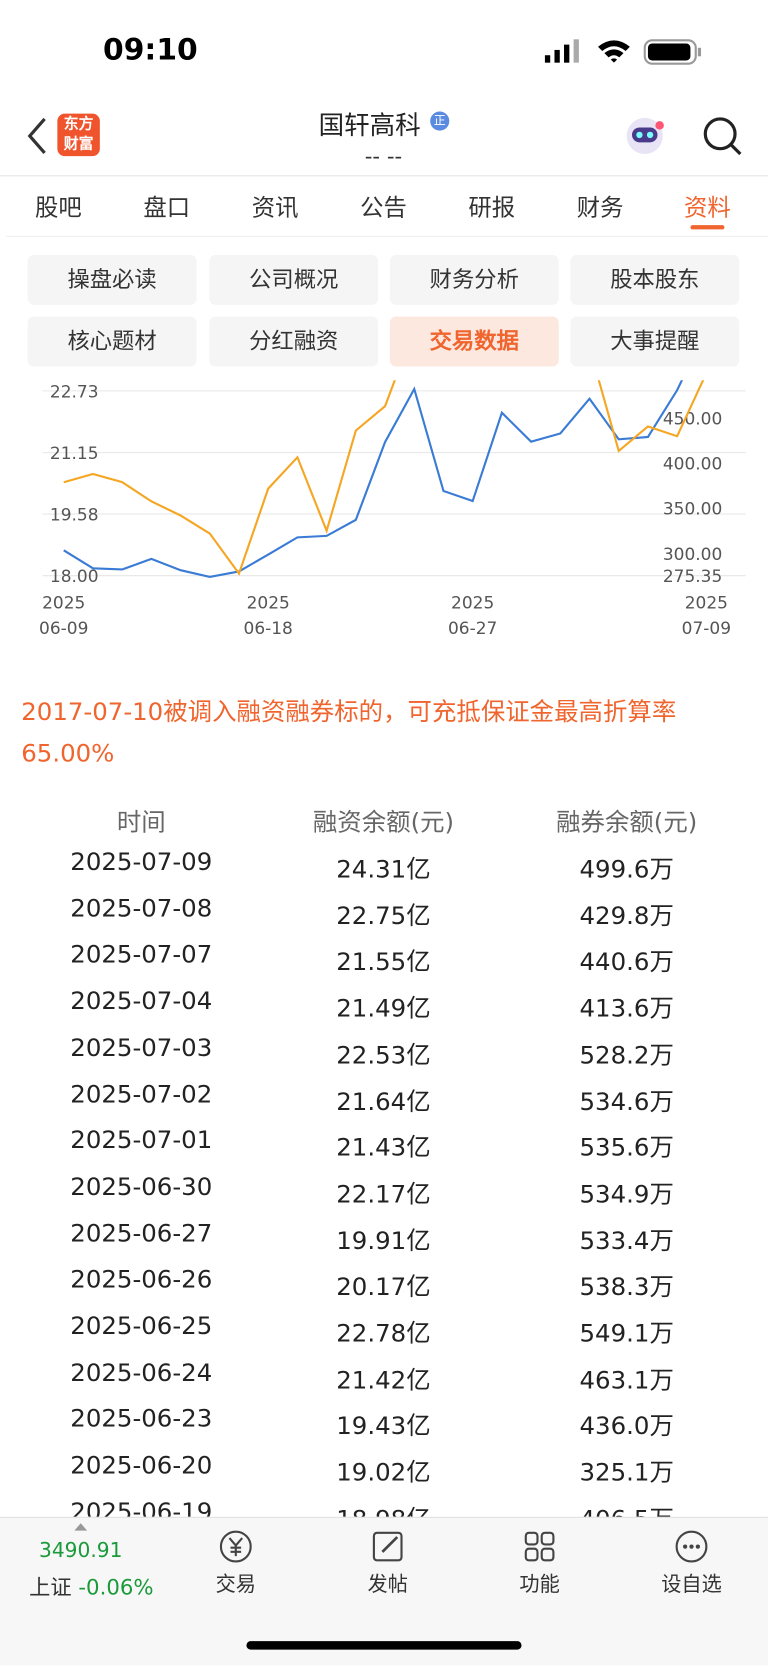  I want to click on y-tick-label: 22.73, so click(74, 392).